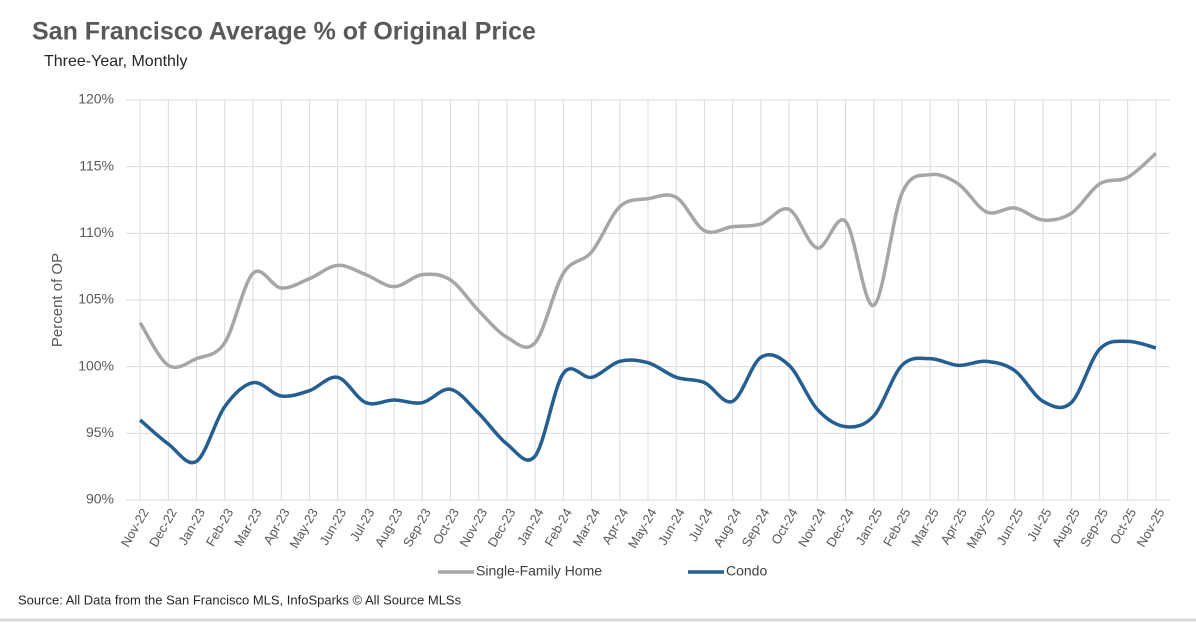 This screenshot has height=624, width=1196. I want to click on x-tick-label: Sep-24, so click(755, 528).